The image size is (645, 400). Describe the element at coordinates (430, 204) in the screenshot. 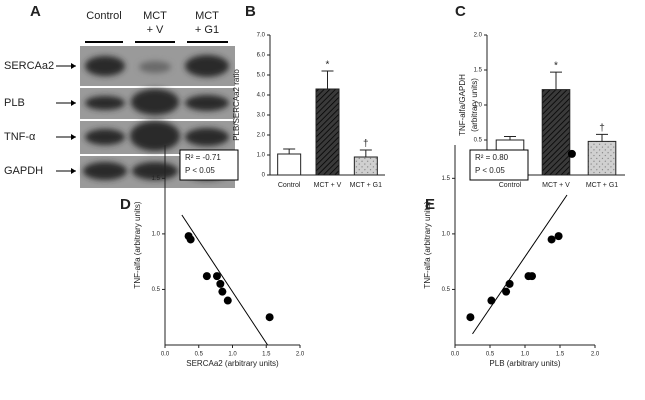

I see `panel-letter: E` at that location.